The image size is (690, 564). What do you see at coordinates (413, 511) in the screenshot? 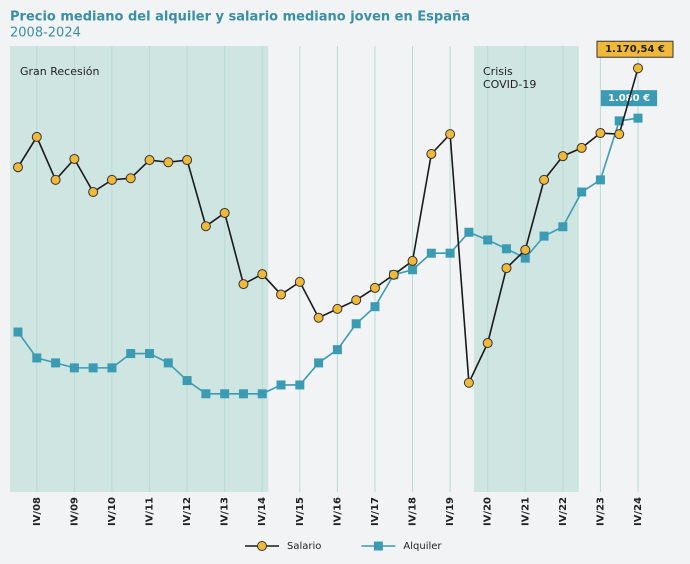
I see `x-tick-label: IV/18` at bounding box center [413, 511].